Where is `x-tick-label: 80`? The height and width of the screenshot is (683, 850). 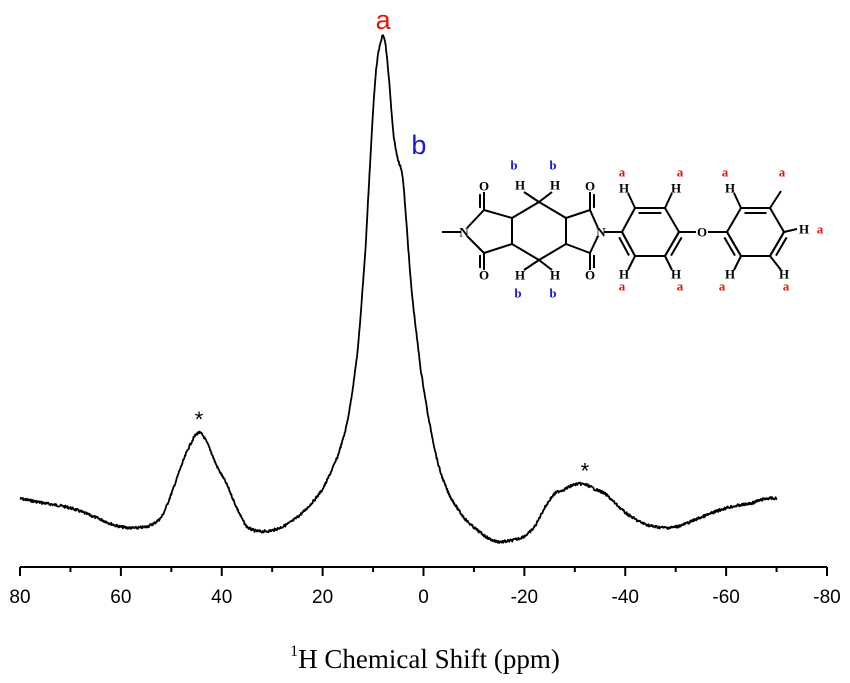 x-tick-label: 80 is located at coordinates (19, 597).